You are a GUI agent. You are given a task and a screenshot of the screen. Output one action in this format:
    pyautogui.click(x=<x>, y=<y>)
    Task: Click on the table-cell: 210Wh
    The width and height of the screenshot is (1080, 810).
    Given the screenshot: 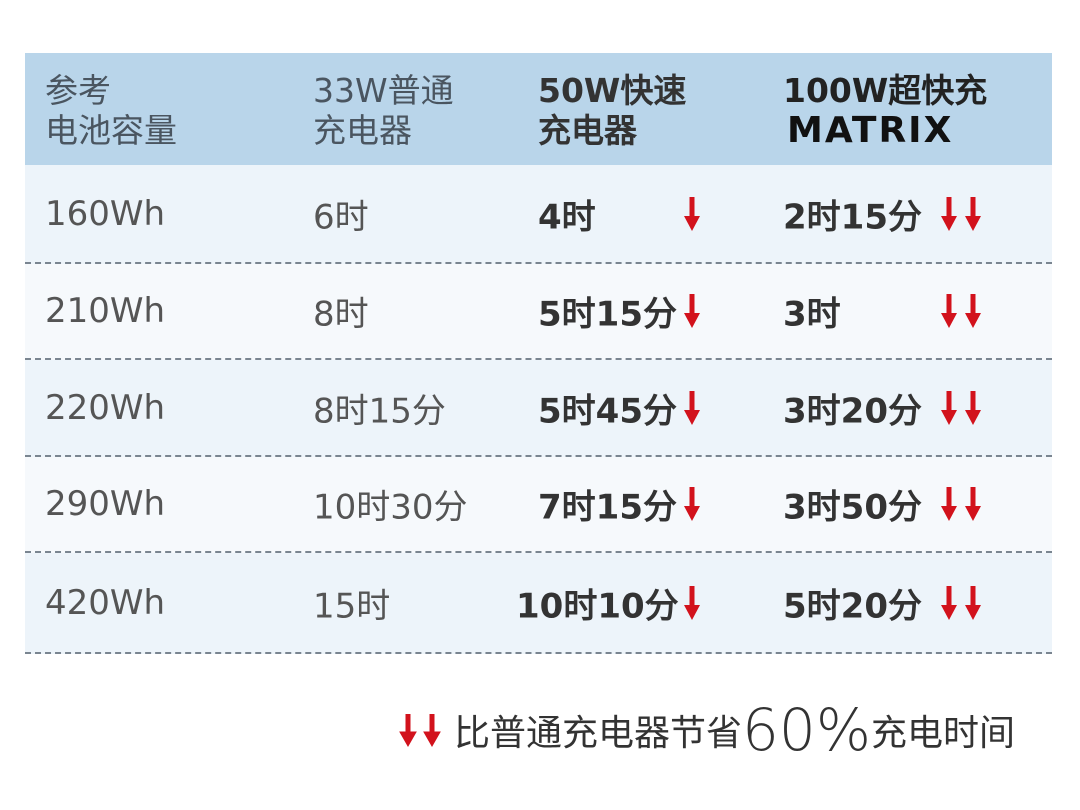 What is the action you would take?
    pyautogui.click(x=105, y=311)
    